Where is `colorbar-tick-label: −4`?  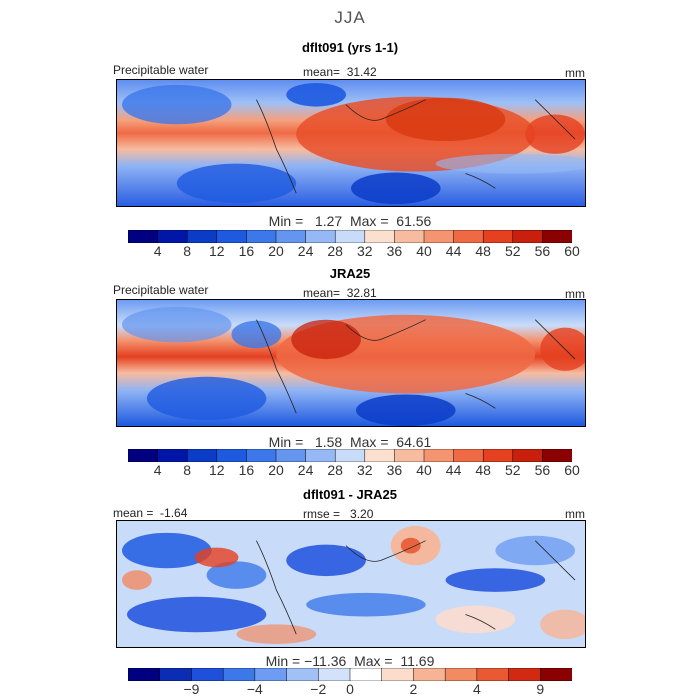 colorbar-tick-label: −4 is located at coordinates (254, 689).